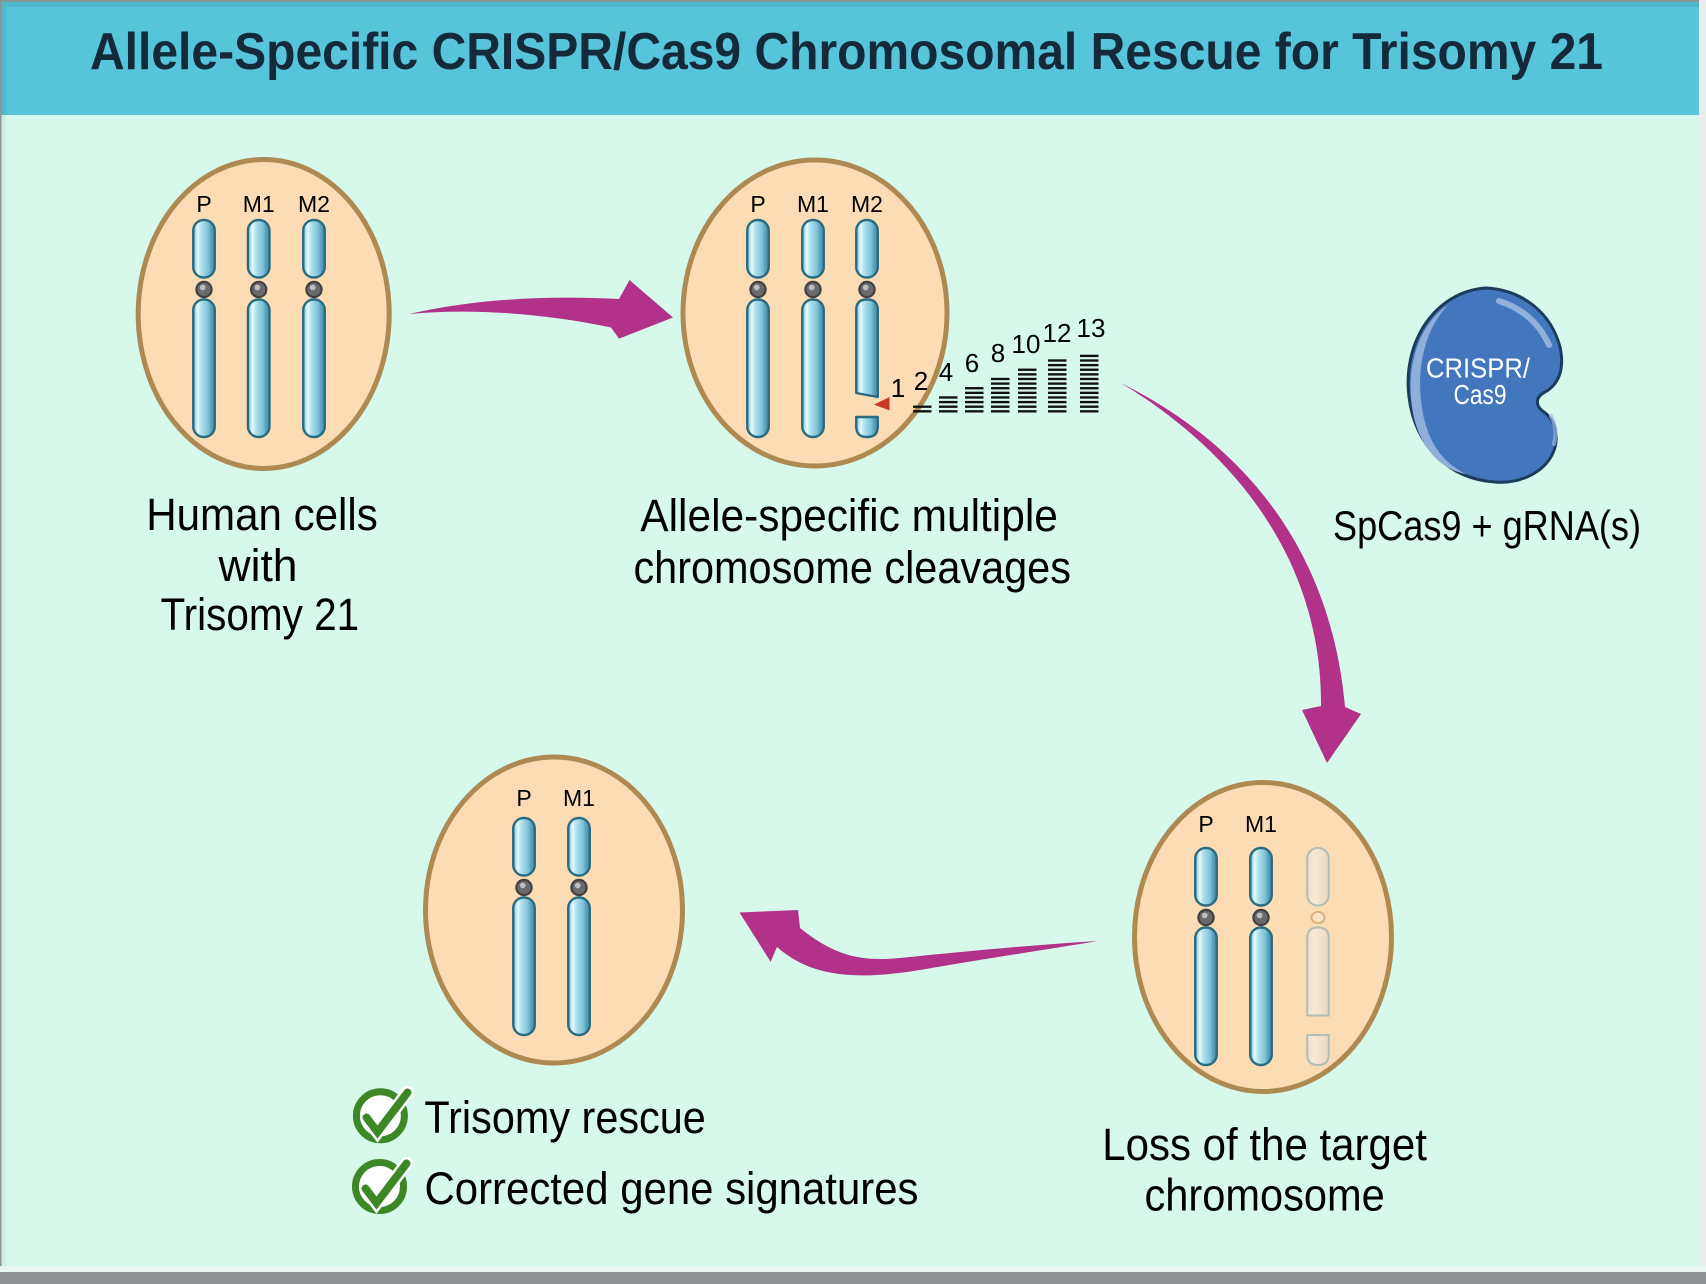 This screenshot has height=1284, width=1706. I want to click on svg-text: 4, so click(946, 372).